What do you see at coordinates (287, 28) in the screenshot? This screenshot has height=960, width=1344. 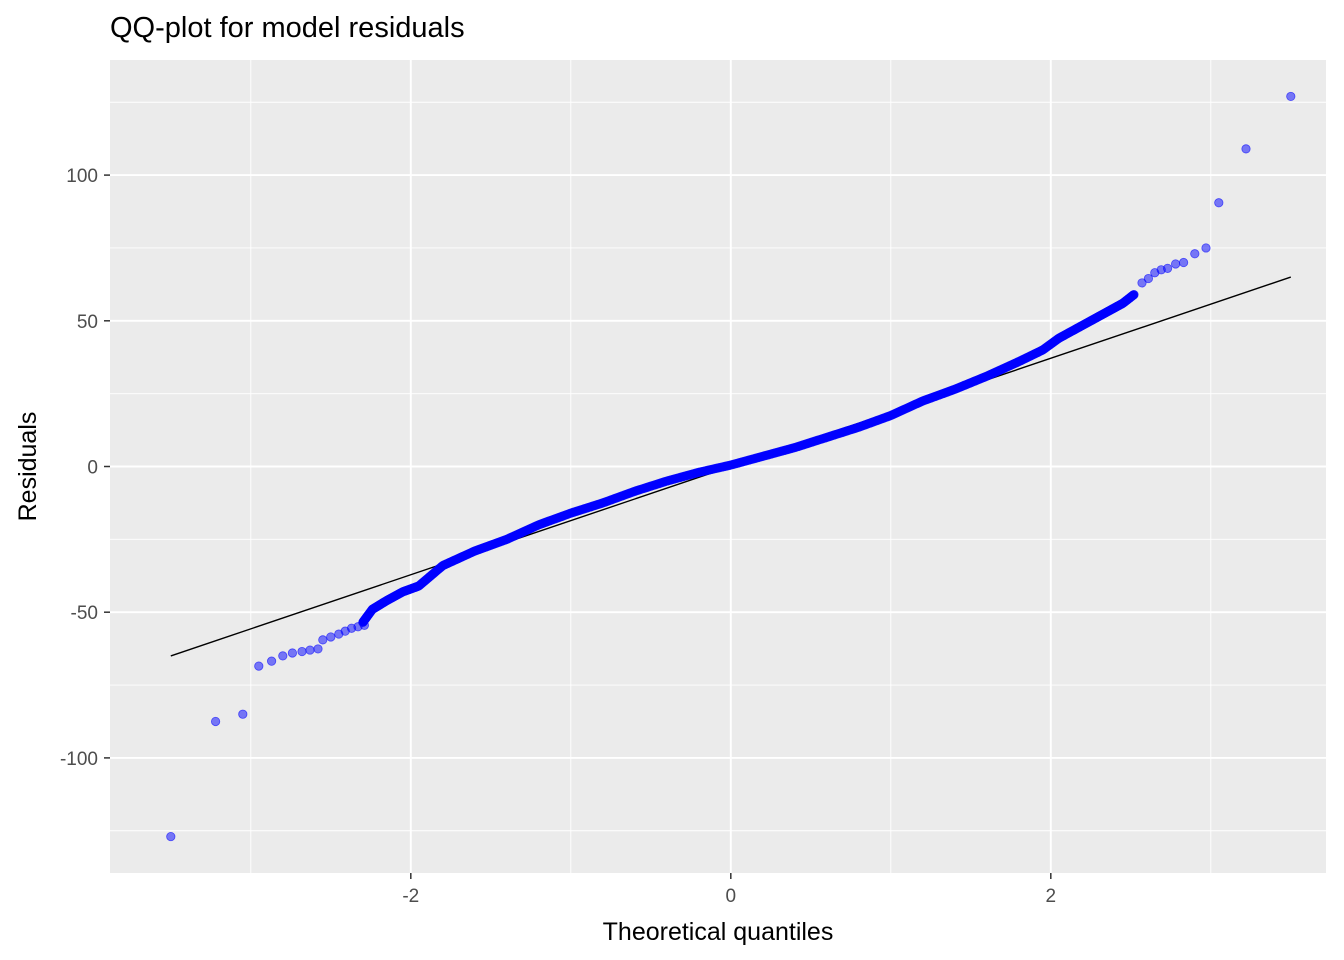 I see `chart-title: QQ-plot for model residuals` at bounding box center [287, 28].